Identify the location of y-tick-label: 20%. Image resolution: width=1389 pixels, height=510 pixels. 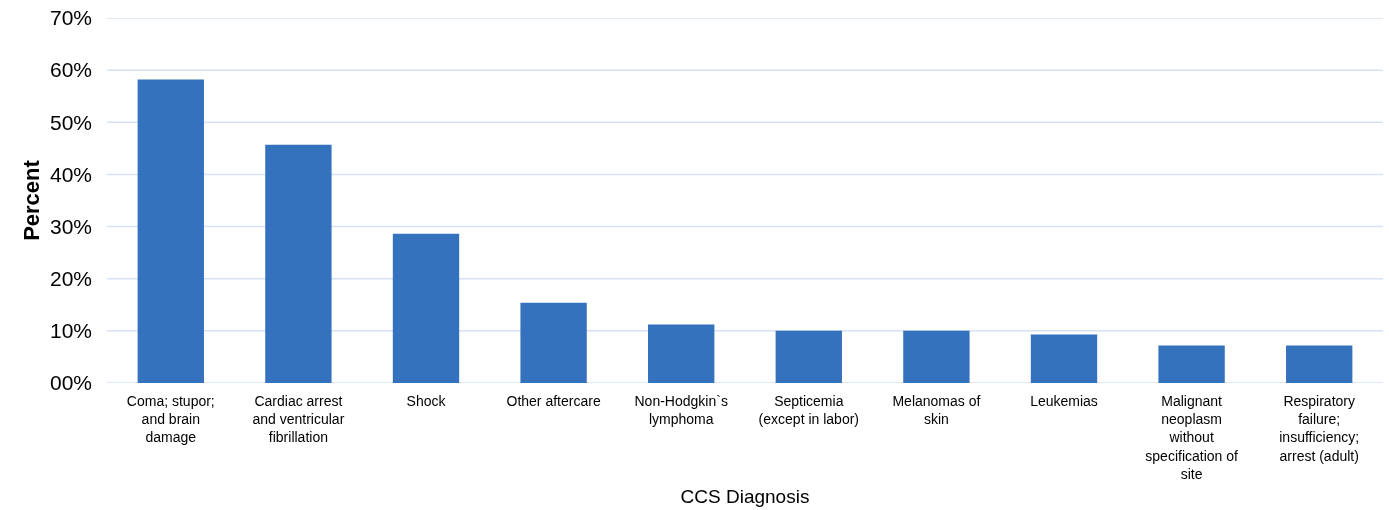
(70, 279).